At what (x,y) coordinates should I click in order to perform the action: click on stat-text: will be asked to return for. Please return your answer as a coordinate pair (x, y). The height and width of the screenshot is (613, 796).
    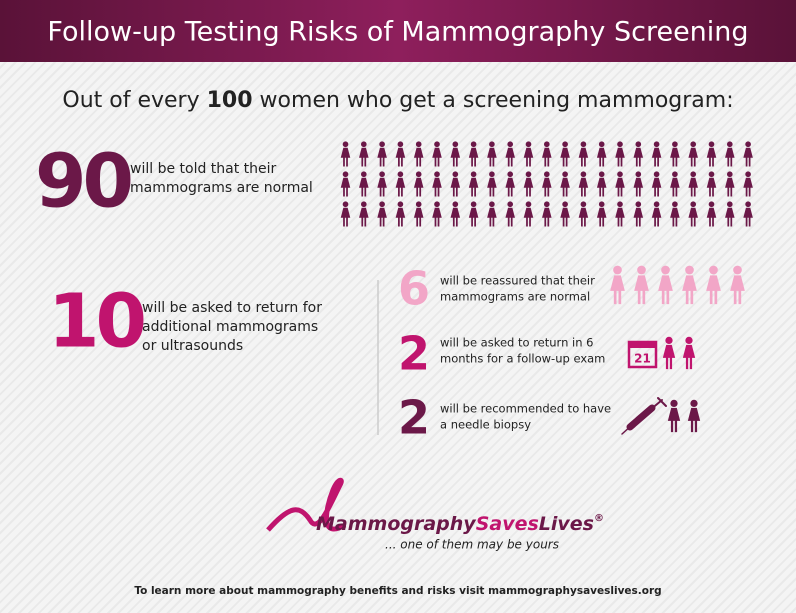
    Looking at the image, I should click on (232, 308).